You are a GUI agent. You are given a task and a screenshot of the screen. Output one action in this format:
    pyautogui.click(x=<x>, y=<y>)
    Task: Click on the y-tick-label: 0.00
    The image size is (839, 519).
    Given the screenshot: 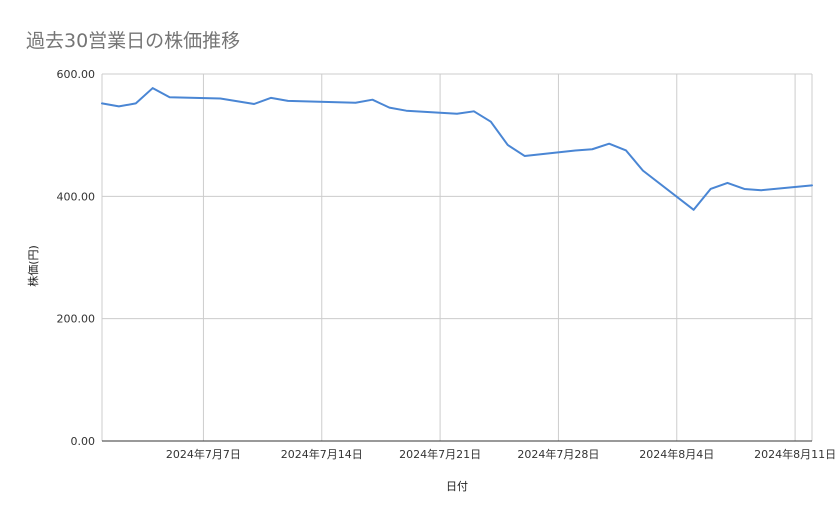 What is the action you would take?
    pyautogui.click(x=83, y=441)
    